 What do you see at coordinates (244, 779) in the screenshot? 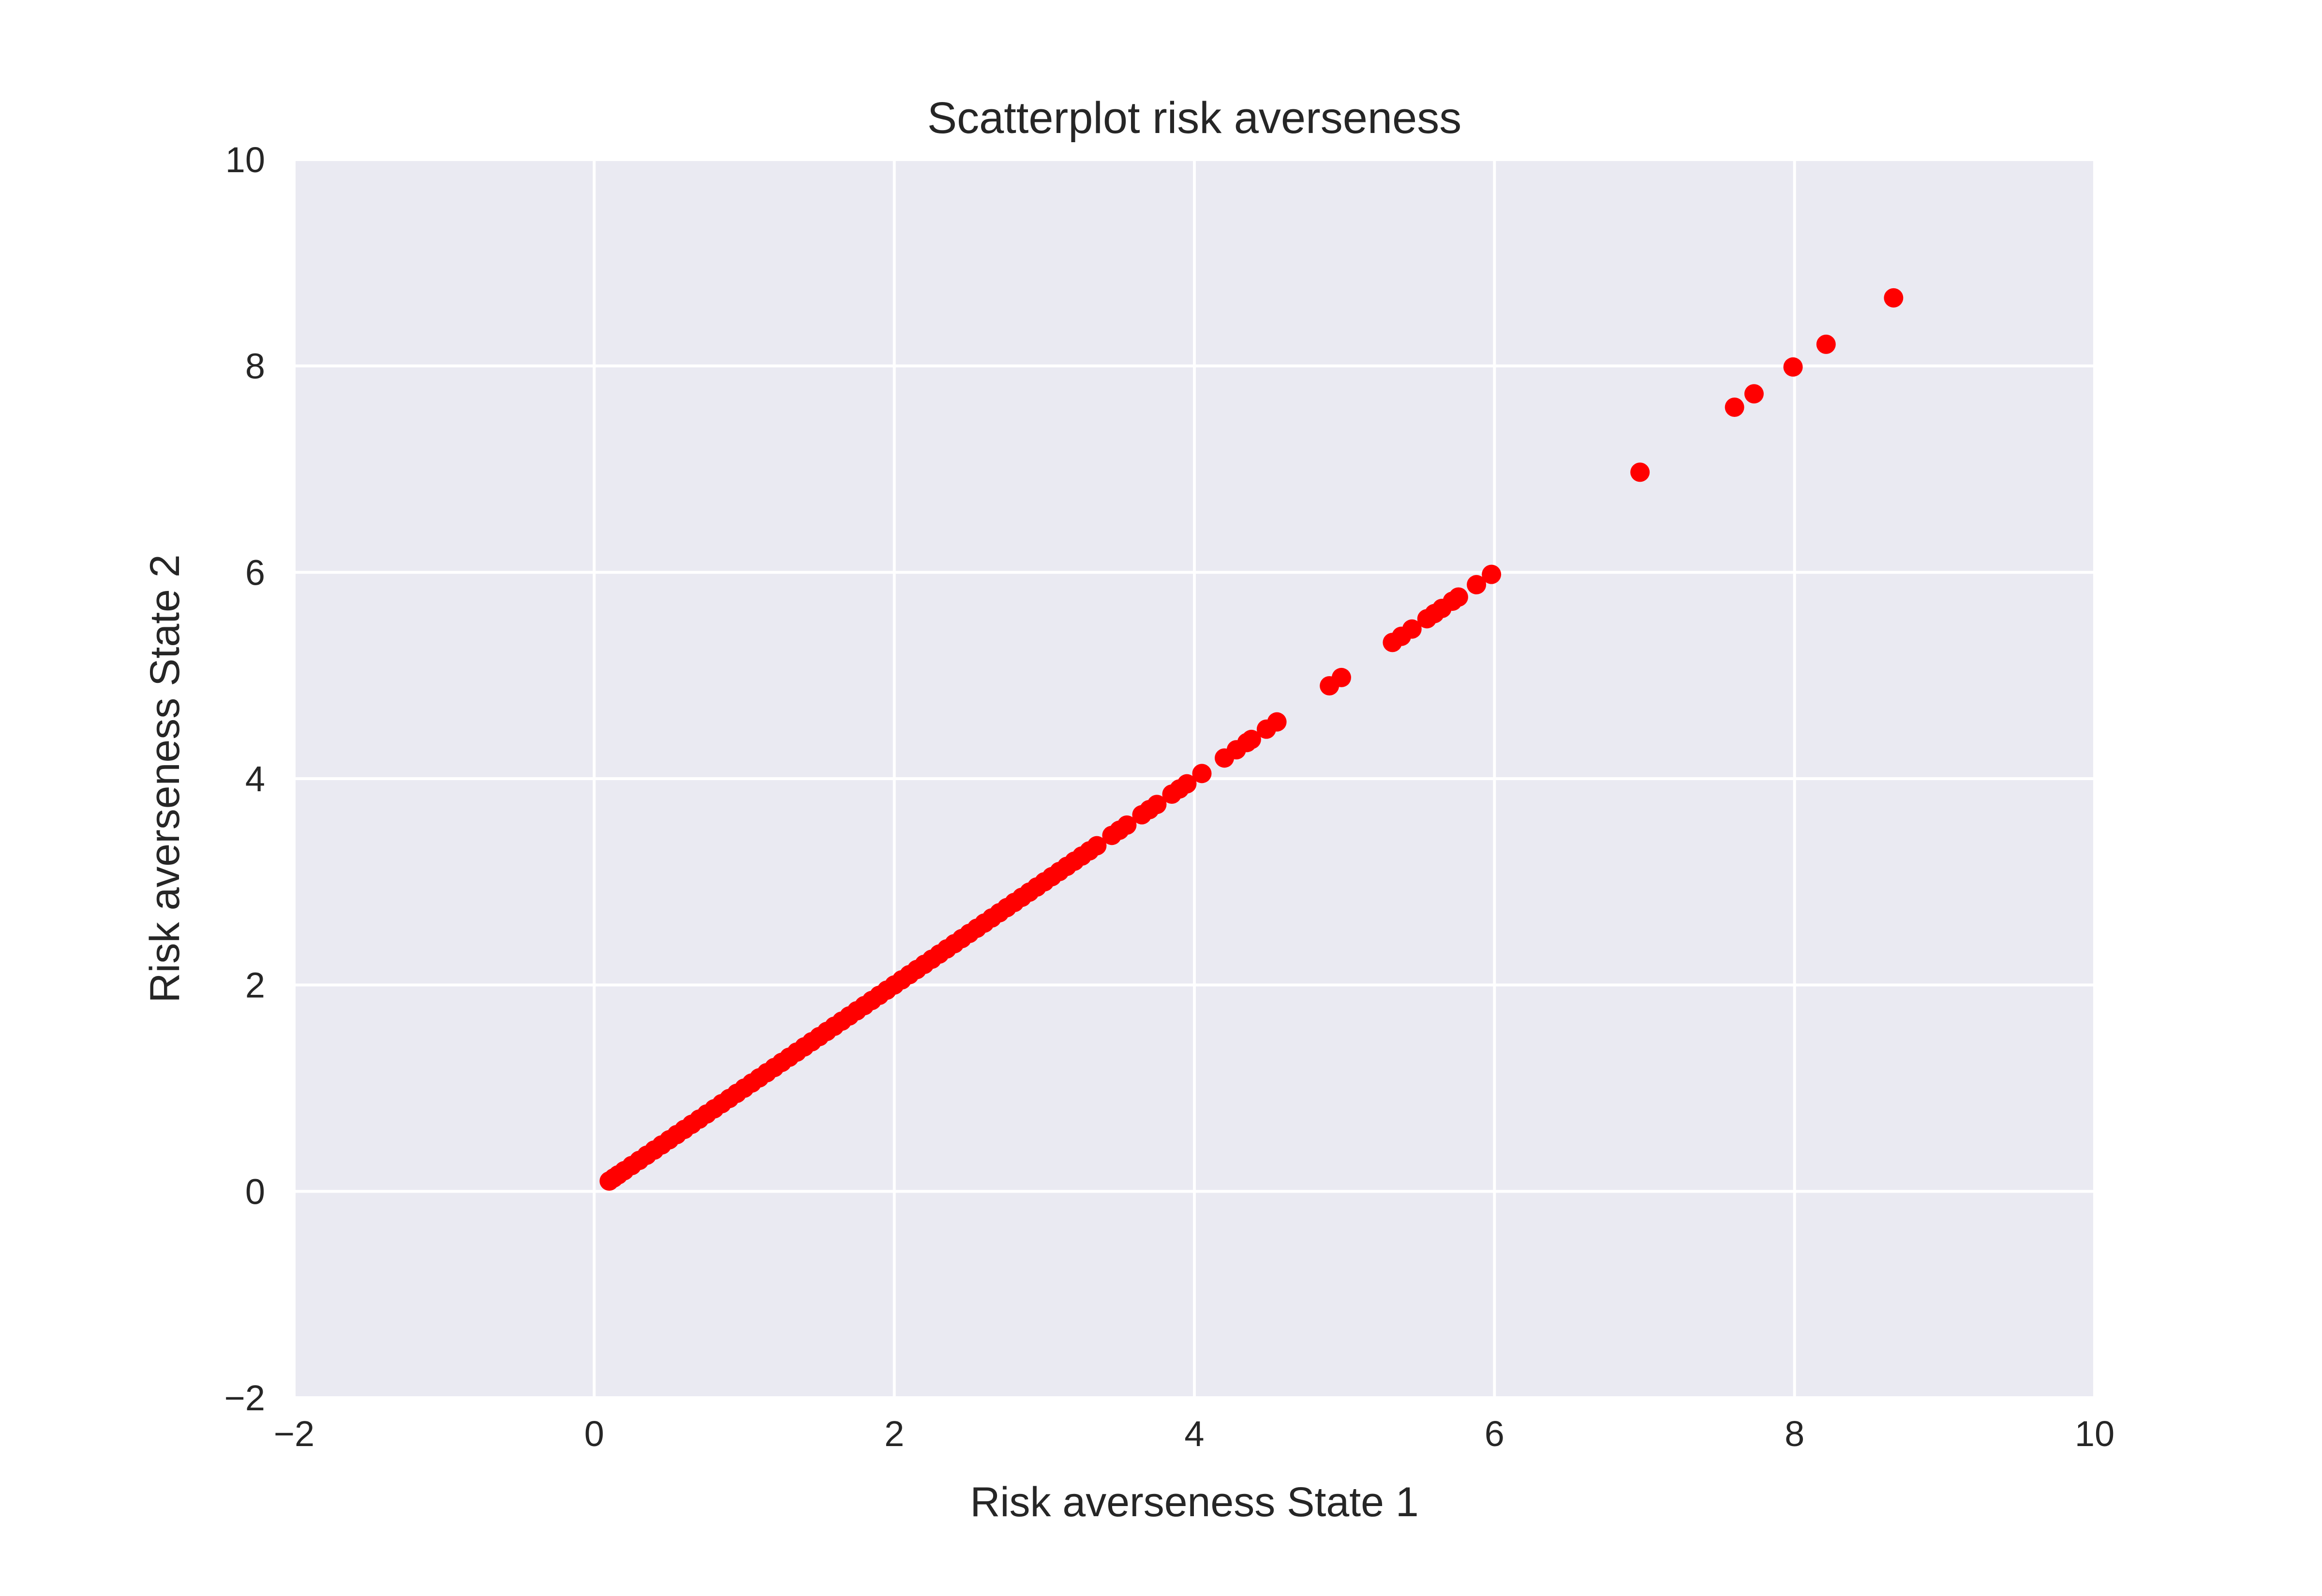
I see `y-tick-labels: −2 0 2 4 6 8 10` at bounding box center [244, 779].